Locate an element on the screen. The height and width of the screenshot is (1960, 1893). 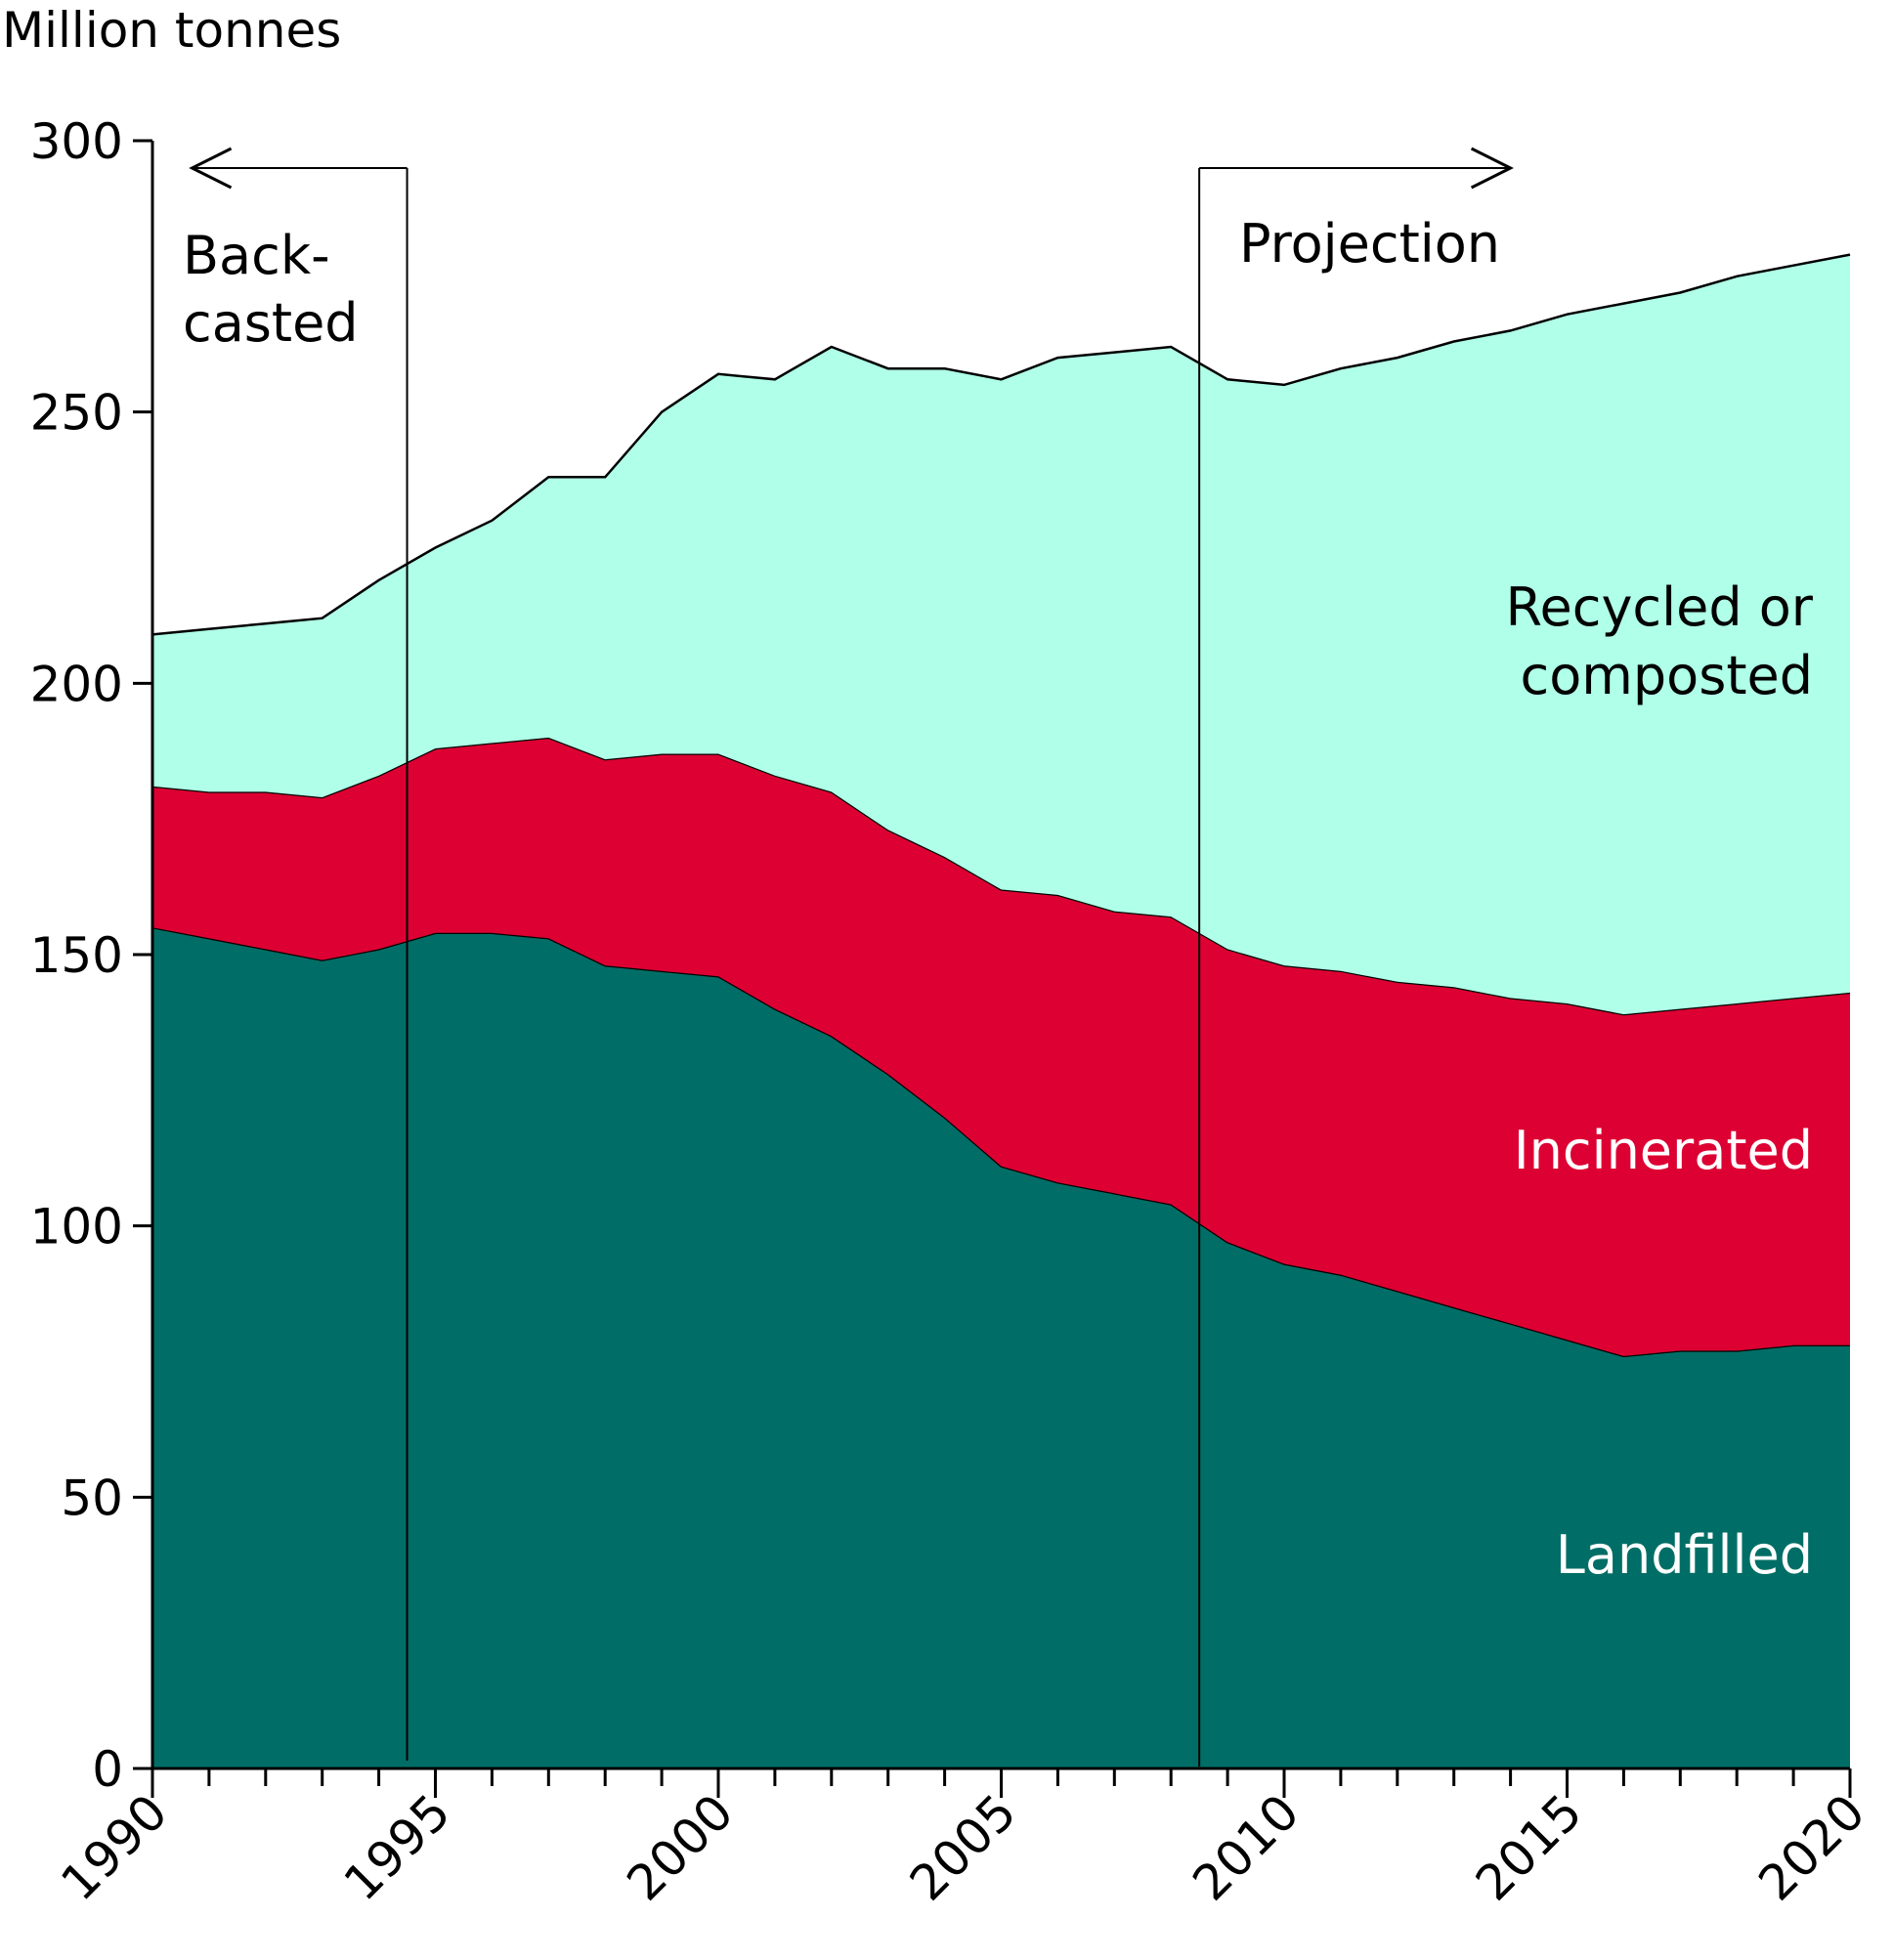
y-tick-label: 250 is located at coordinates (76, 413).